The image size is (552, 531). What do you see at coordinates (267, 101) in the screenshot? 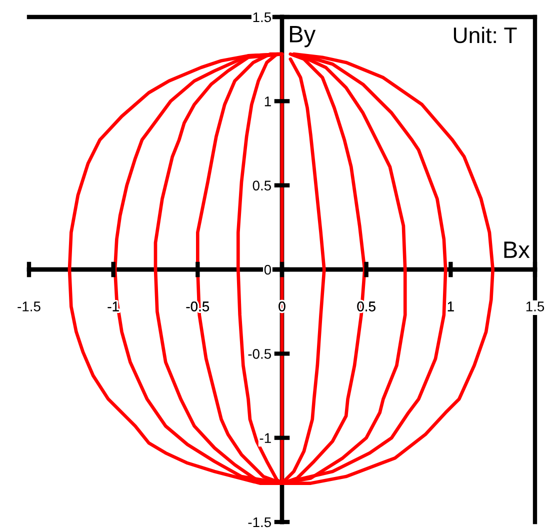
I see `y-tick-label: 1` at bounding box center [267, 101].